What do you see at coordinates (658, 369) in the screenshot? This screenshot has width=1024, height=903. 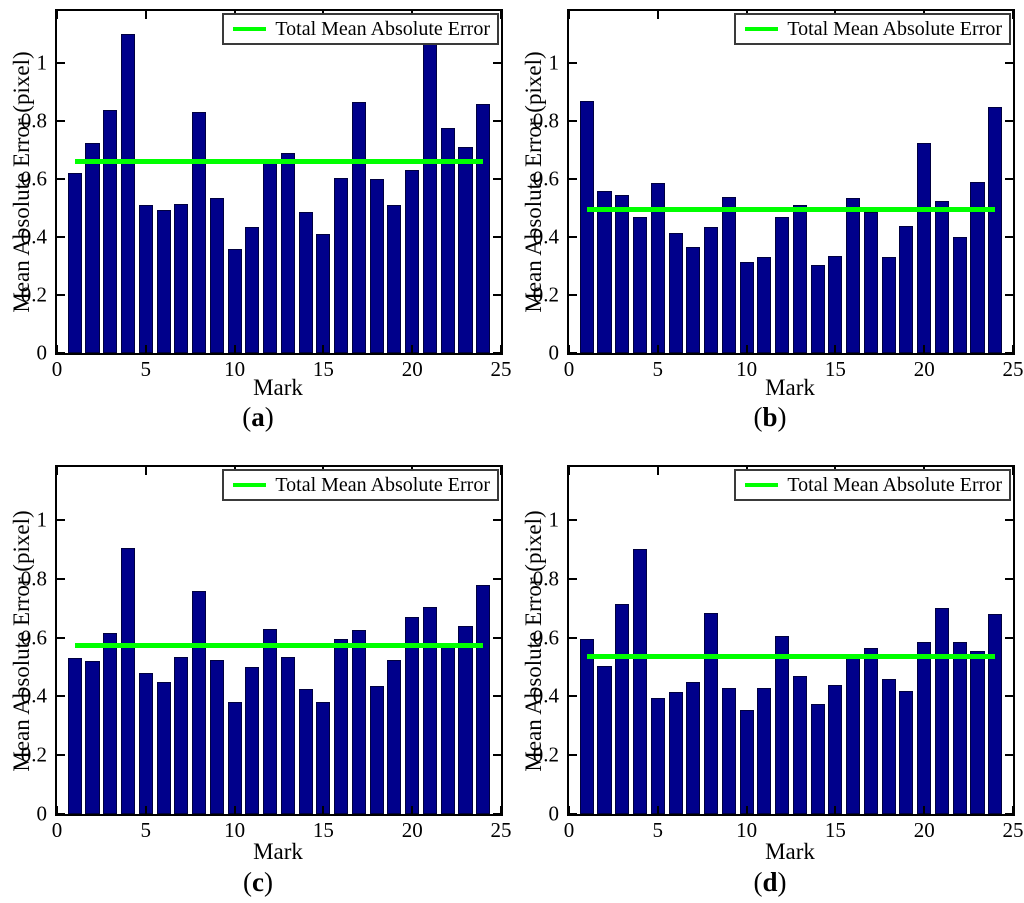 I see `x-tick-label: 5` at bounding box center [658, 369].